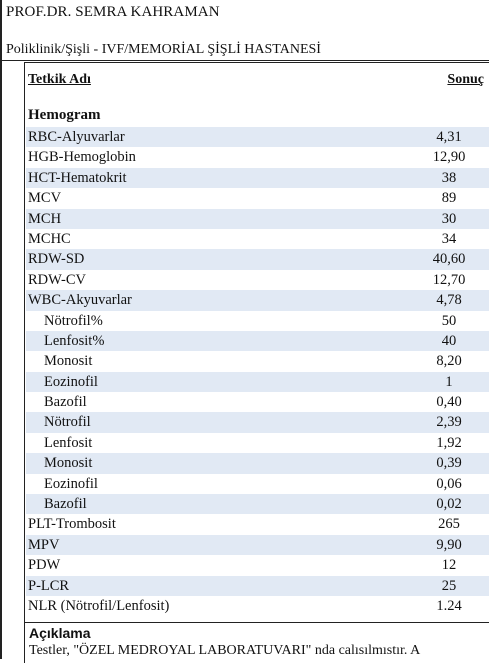 The image size is (489, 663). I want to click on test-result: 0,39, so click(449, 463).